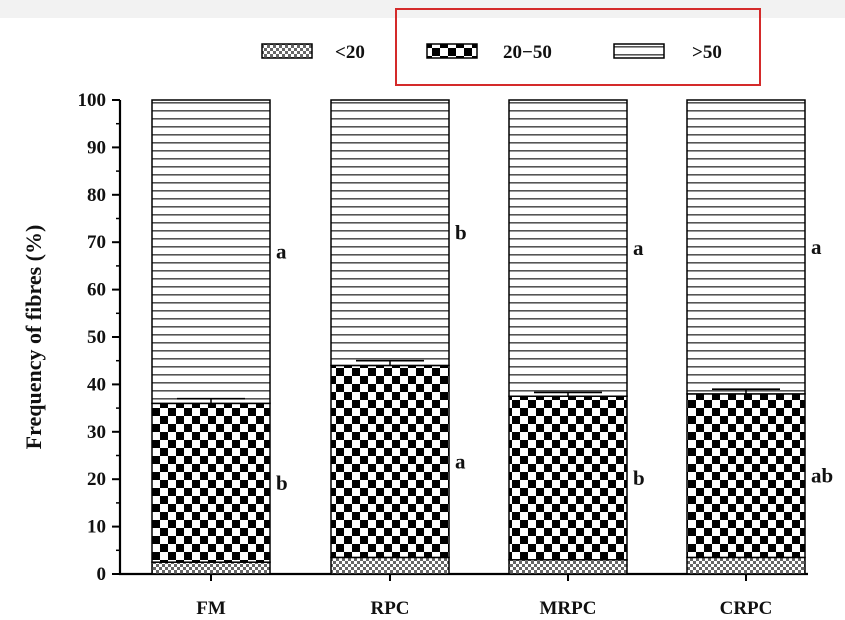 The image size is (845, 620). What do you see at coordinates (389, 608) in the screenshot?
I see `x-tick-label-rpc: RPC` at bounding box center [389, 608].